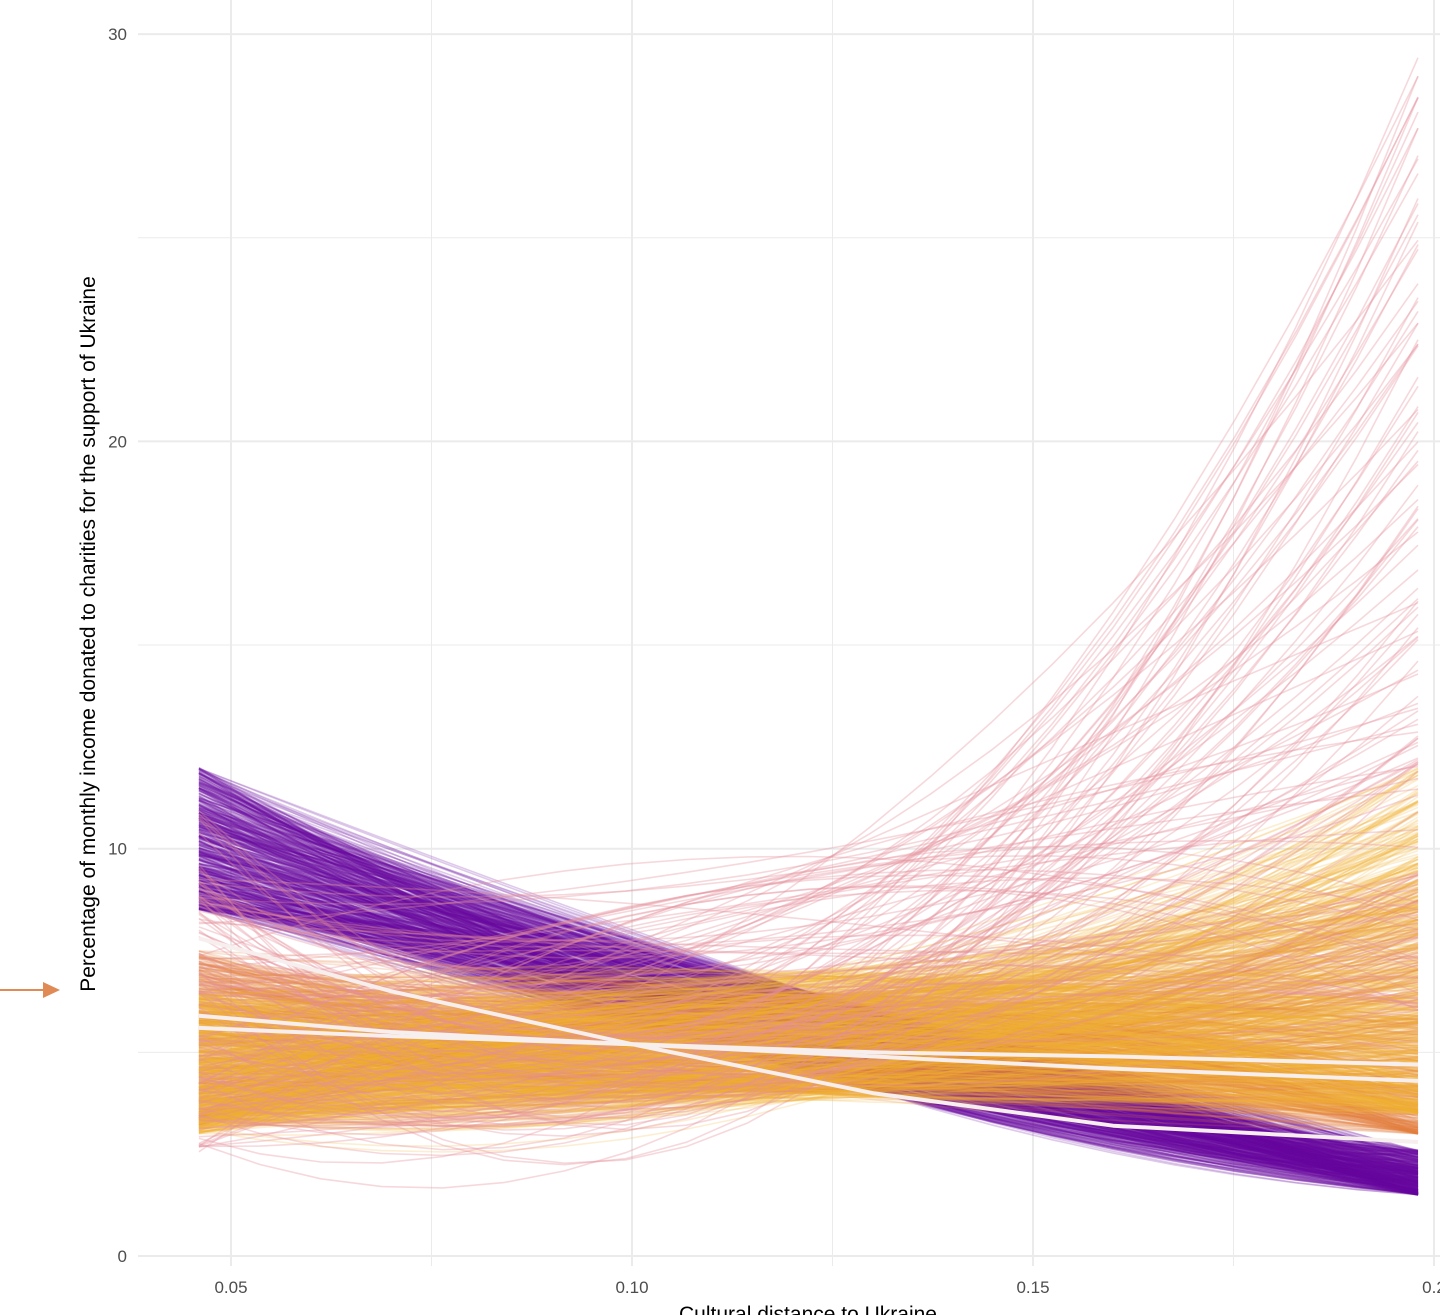  Describe the element at coordinates (117, 34) in the screenshot. I see `y-tick-label: 30` at that location.